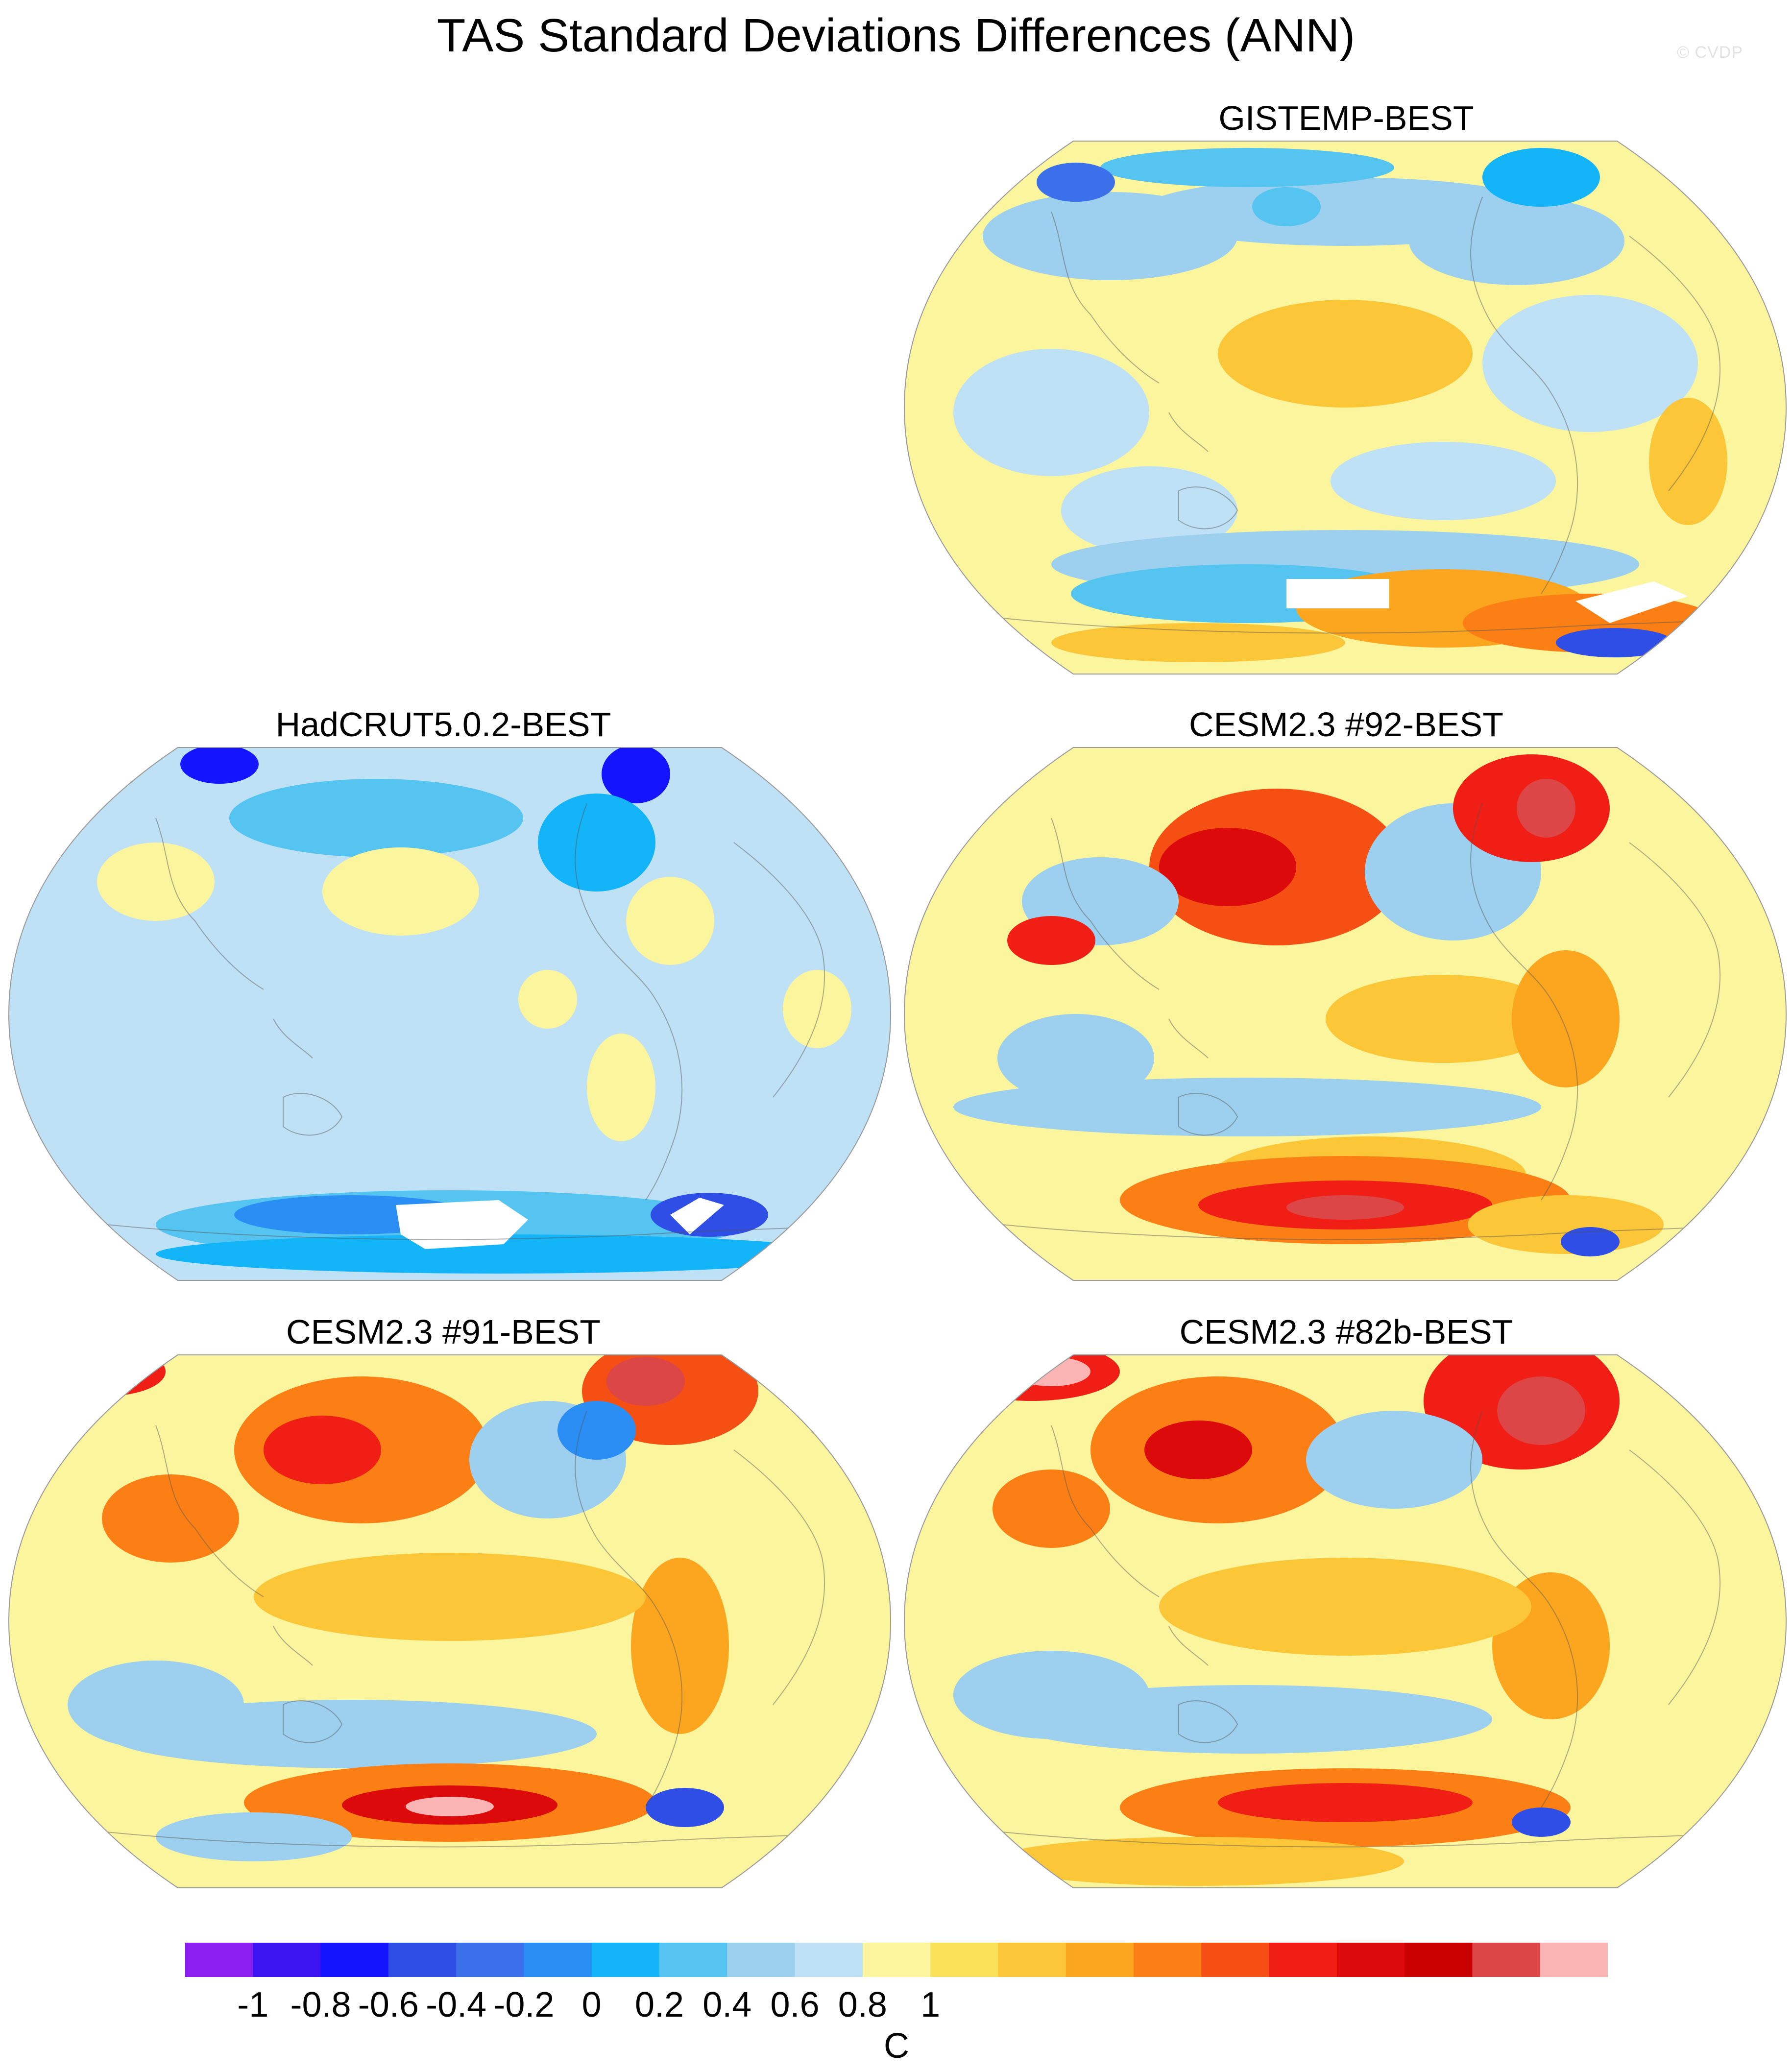 This screenshot has width=1792, height=2072. I want to click on panel-title-cesm82b: CESM2.3 #82b-BEST, so click(1346, 1332).